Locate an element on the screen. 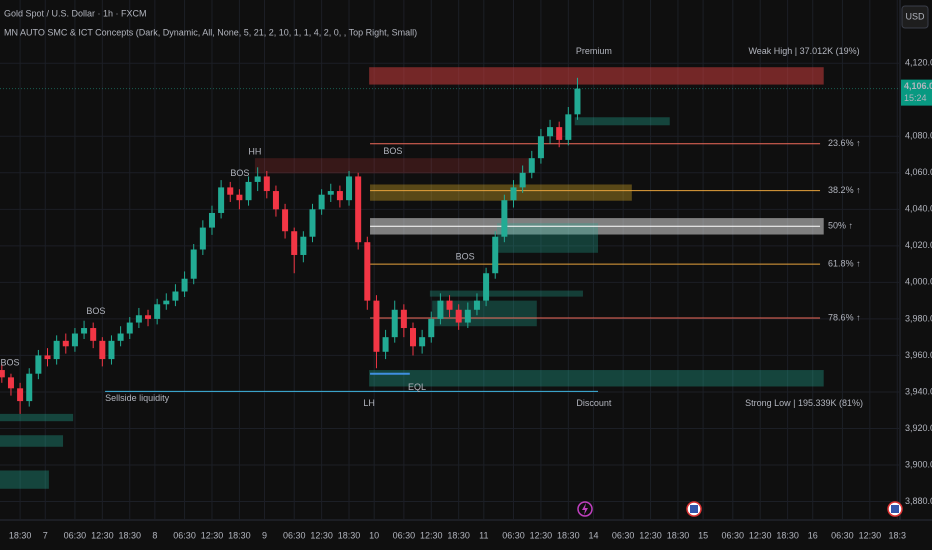 The image size is (932, 550). liquidity-label: EQL is located at coordinates (417, 387).